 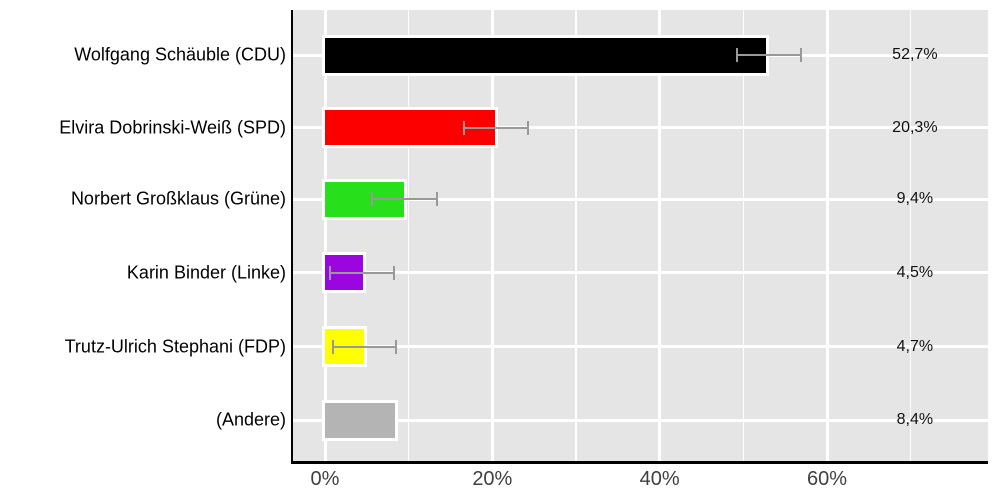 What do you see at coordinates (769, 55) in the screenshot?
I see `errorbar-line-cdu` at bounding box center [769, 55].